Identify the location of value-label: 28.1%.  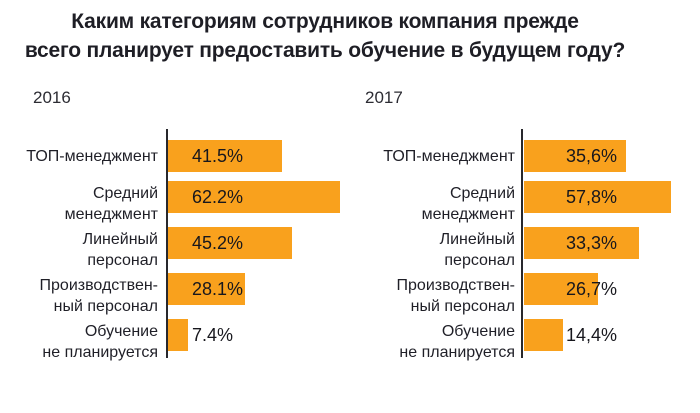
(218, 289).